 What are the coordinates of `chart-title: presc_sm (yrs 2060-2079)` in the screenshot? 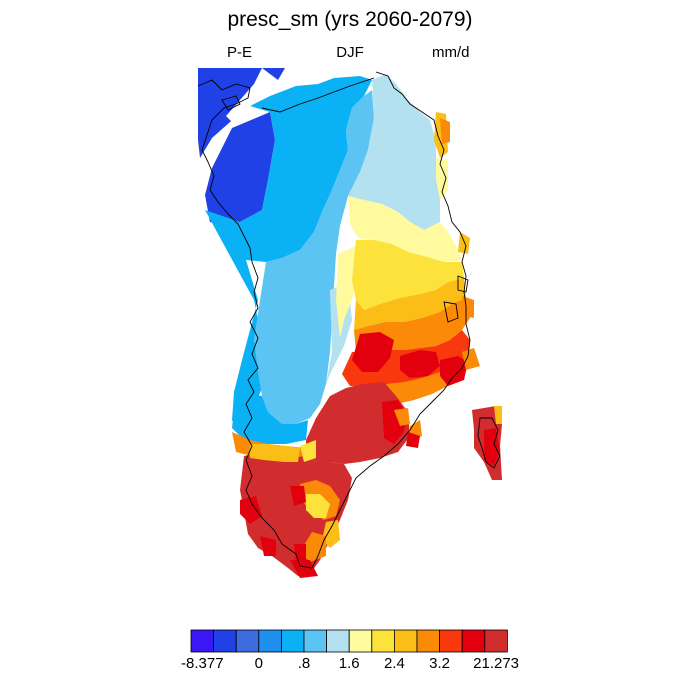 It's located at (350, 19).